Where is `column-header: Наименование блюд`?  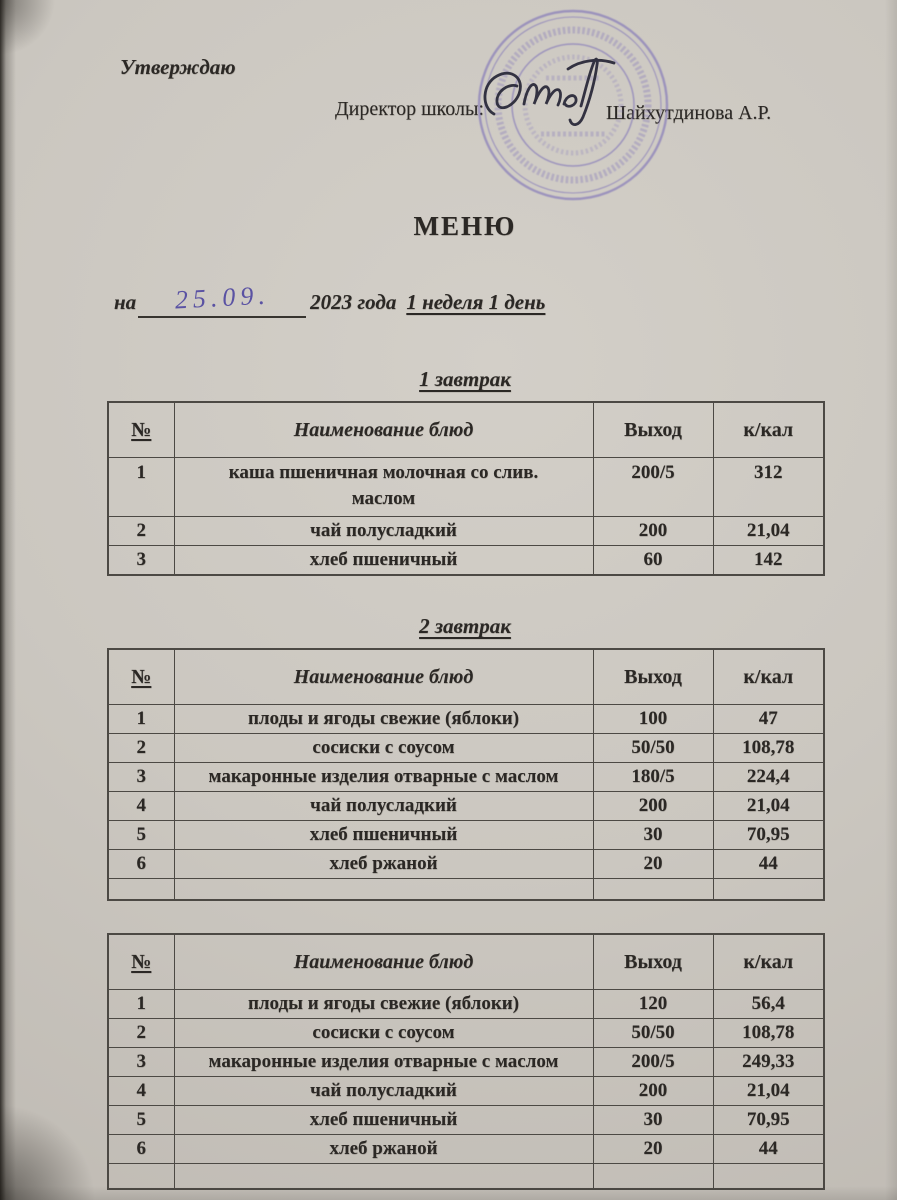
column-header: Наименование блюд is located at coordinates (383, 429).